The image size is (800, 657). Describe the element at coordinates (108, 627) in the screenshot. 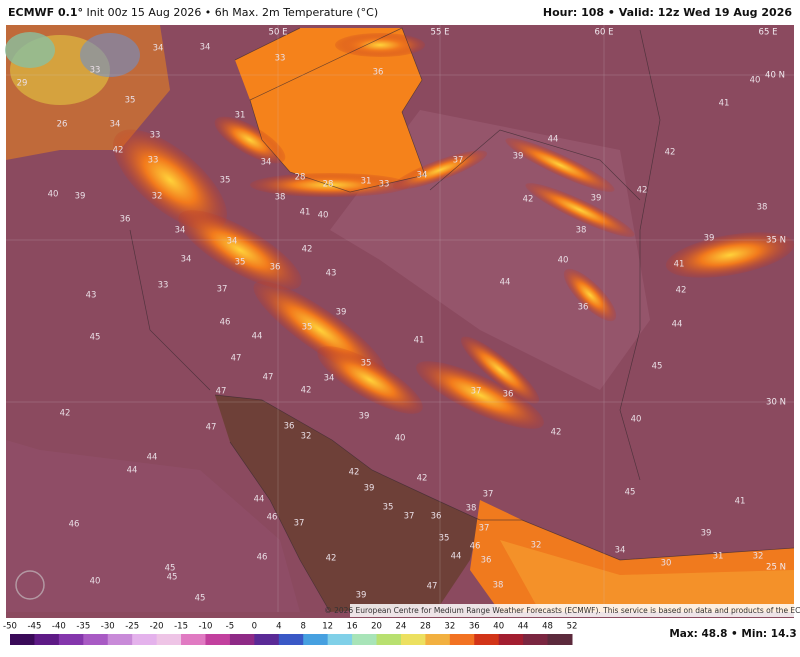

I see `colorbar-tick: -30` at that location.